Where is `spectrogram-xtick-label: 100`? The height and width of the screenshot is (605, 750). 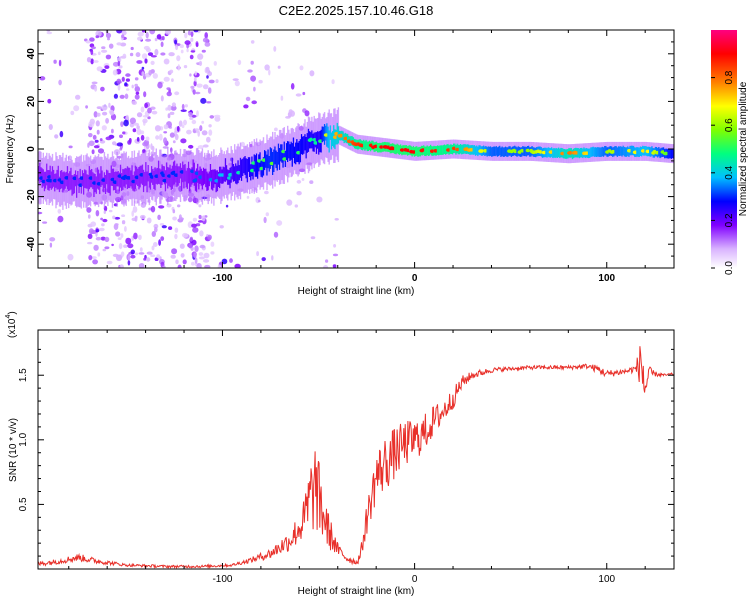
spectrogram-xtick-label: 100 is located at coordinates (606, 278).